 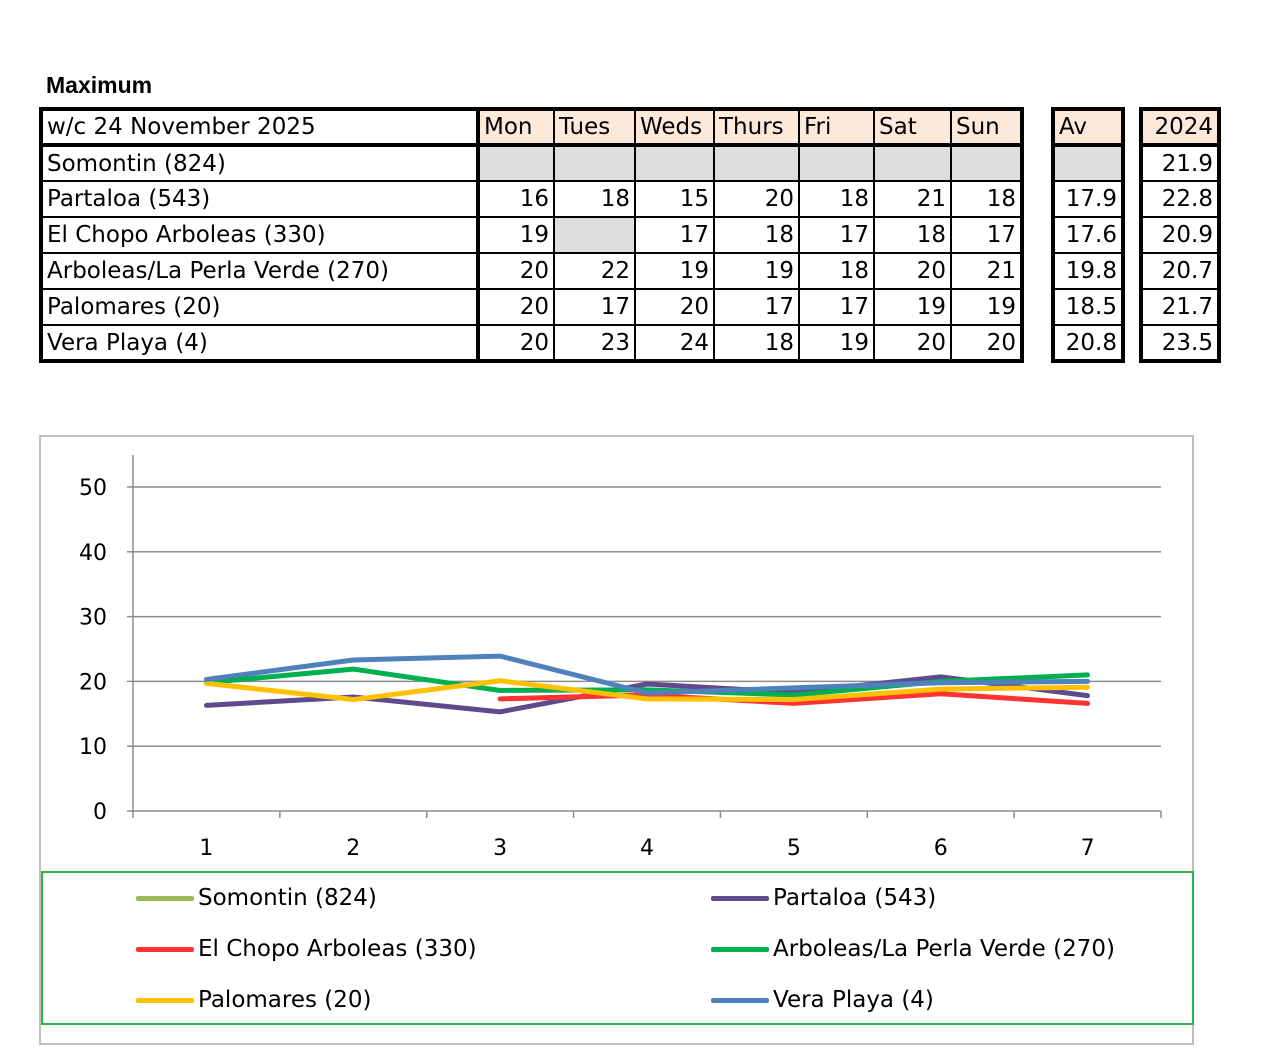 What do you see at coordinates (516, 127) in the screenshot?
I see `day-header: Mon` at bounding box center [516, 127].